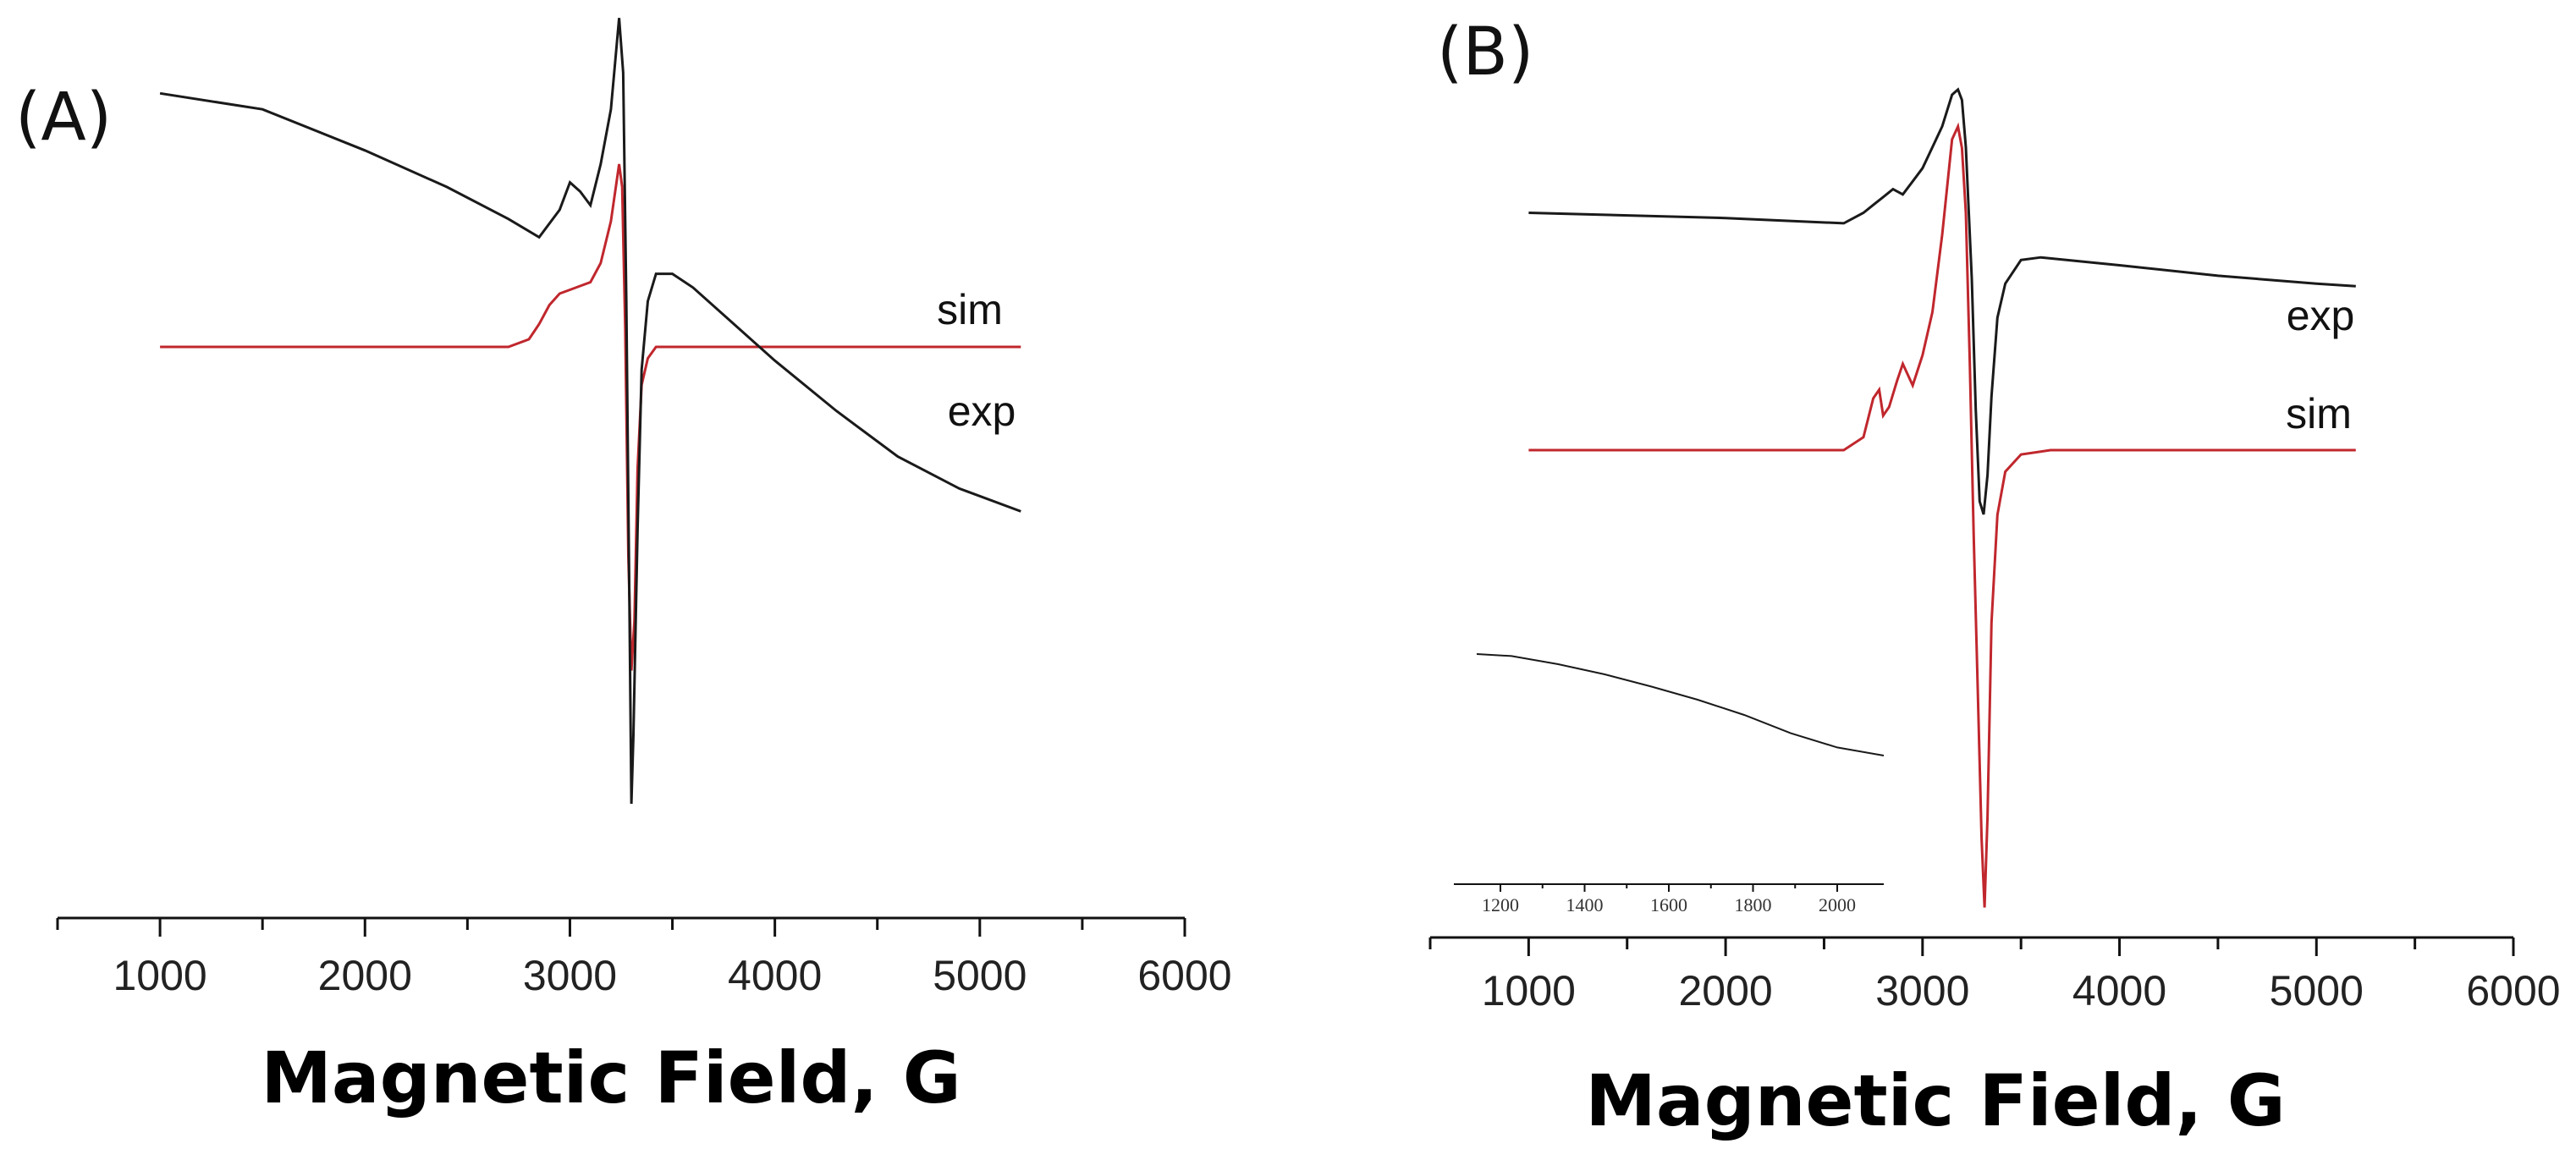 This screenshot has width=2576, height=1160. What do you see at coordinates (982, 411) in the screenshot?
I see `panel-a-exp-label: exp` at bounding box center [982, 411].